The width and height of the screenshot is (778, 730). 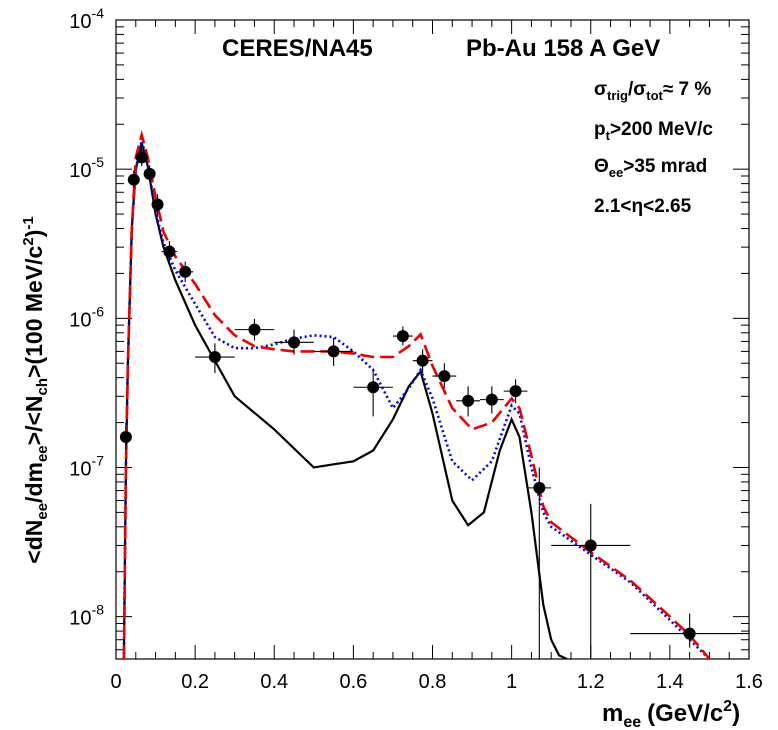 What do you see at coordinates (35, 389) in the screenshot?
I see `y-axis-label: <dNee/dmee>/<Nch>(100 MeV/c2)-1` at bounding box center [35, 389].